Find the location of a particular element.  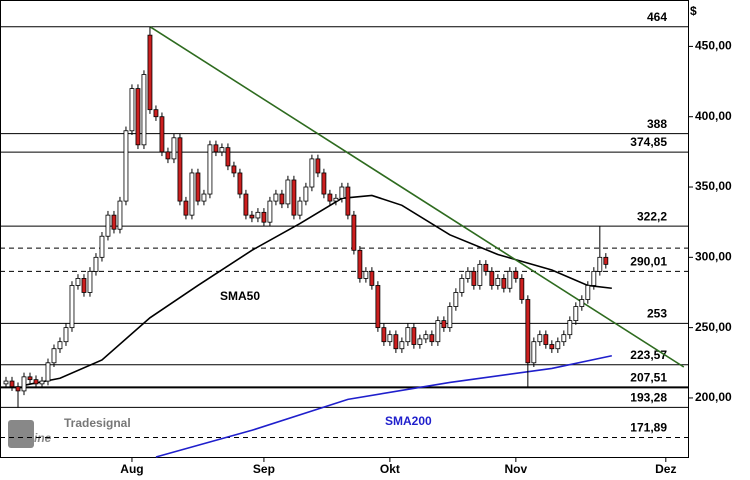

y-tick-label: 400,00 is located at coordinates (713, 116).